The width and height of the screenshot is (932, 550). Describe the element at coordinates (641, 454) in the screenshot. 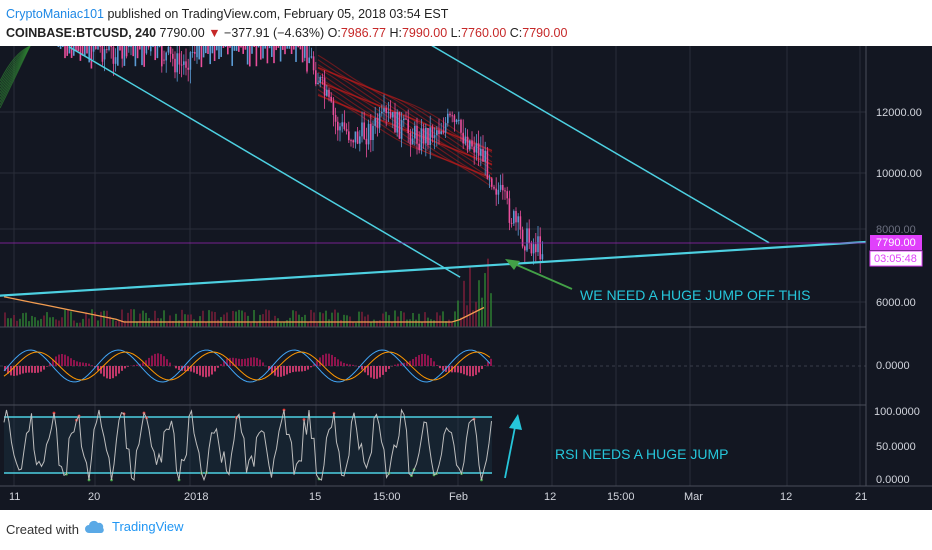

I see `annotation-rsi-text: RSI NEEDS A HUGE JUMP` at that location.